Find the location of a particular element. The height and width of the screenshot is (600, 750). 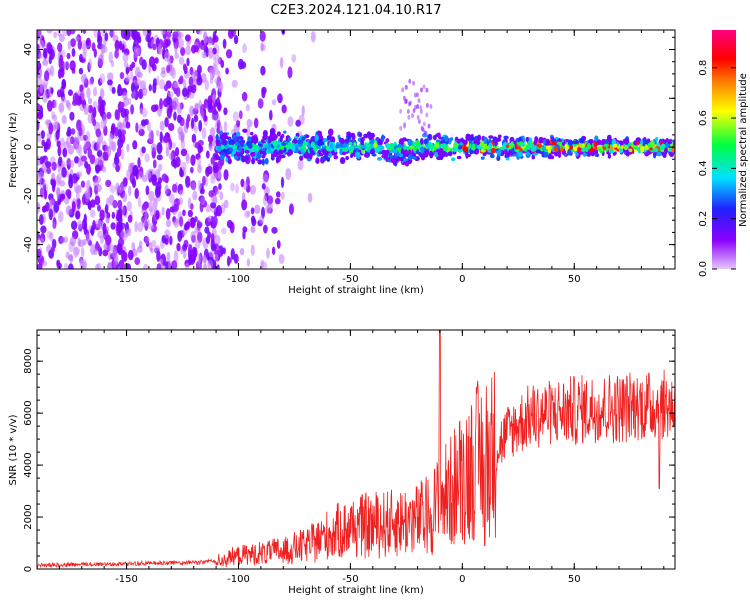

y-tick-label: 4000 is located at coordinates (28, 464).